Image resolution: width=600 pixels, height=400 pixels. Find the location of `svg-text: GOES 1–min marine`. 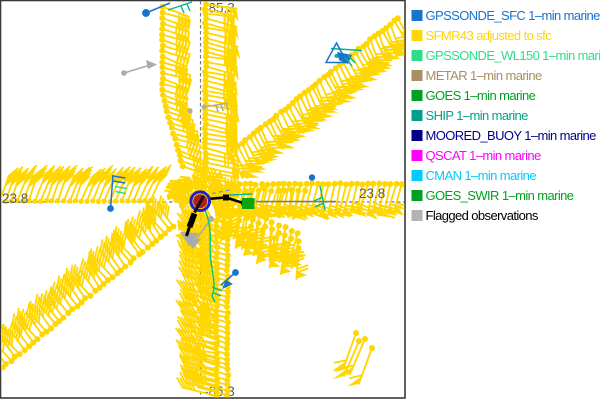

svg-text: GOES 1–min marine is located at coordinates (481, 95).